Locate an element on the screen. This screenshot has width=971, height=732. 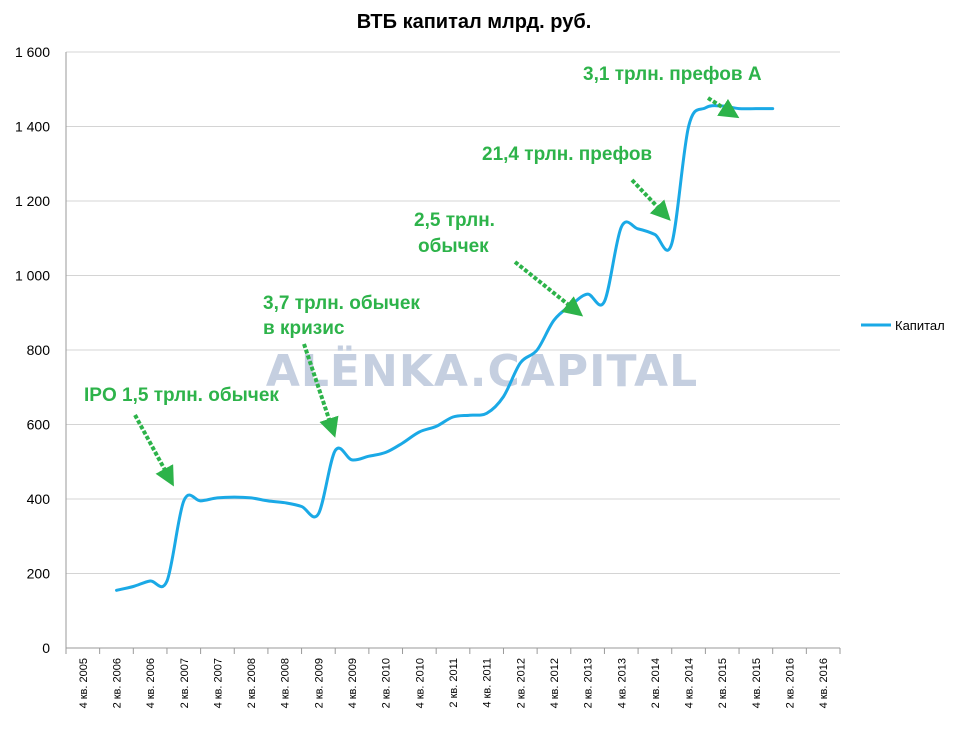
annotation-arrow-prefs is located at coordinates (650, 199).